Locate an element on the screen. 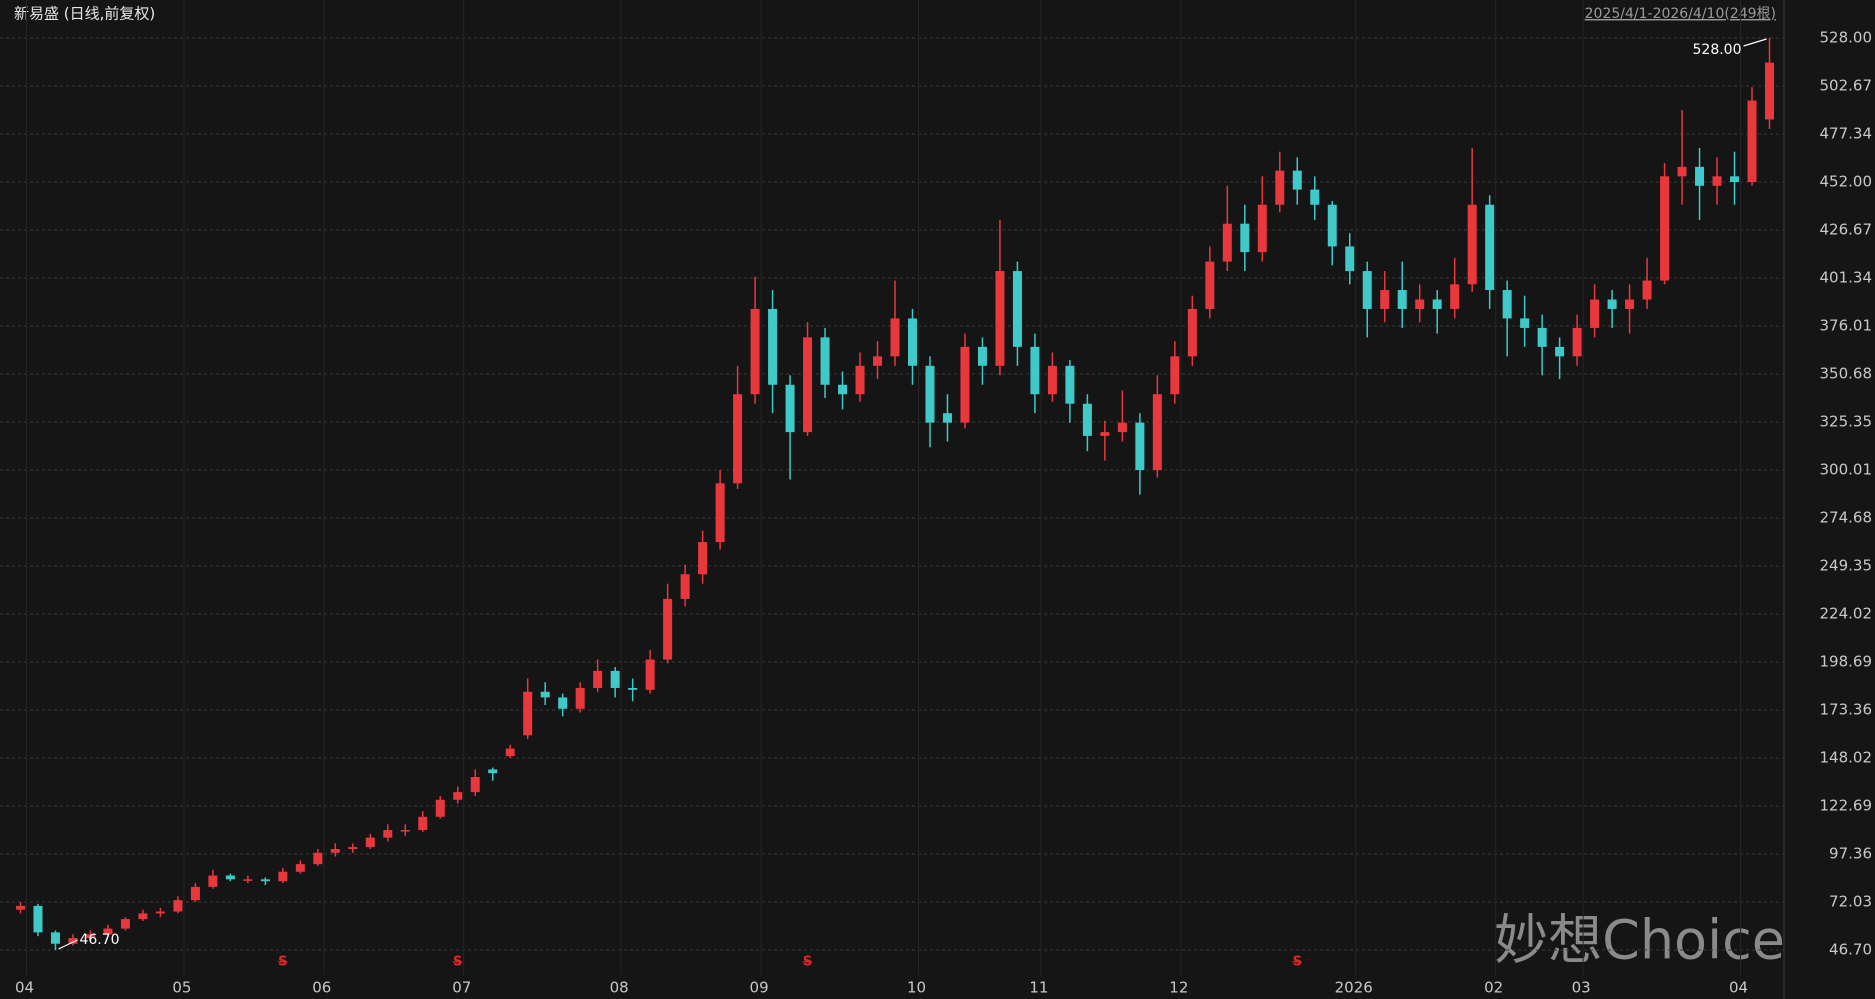 The image size is (1875, 999). y-tick-label: 46.70 is located at coordinates (1850, 950).